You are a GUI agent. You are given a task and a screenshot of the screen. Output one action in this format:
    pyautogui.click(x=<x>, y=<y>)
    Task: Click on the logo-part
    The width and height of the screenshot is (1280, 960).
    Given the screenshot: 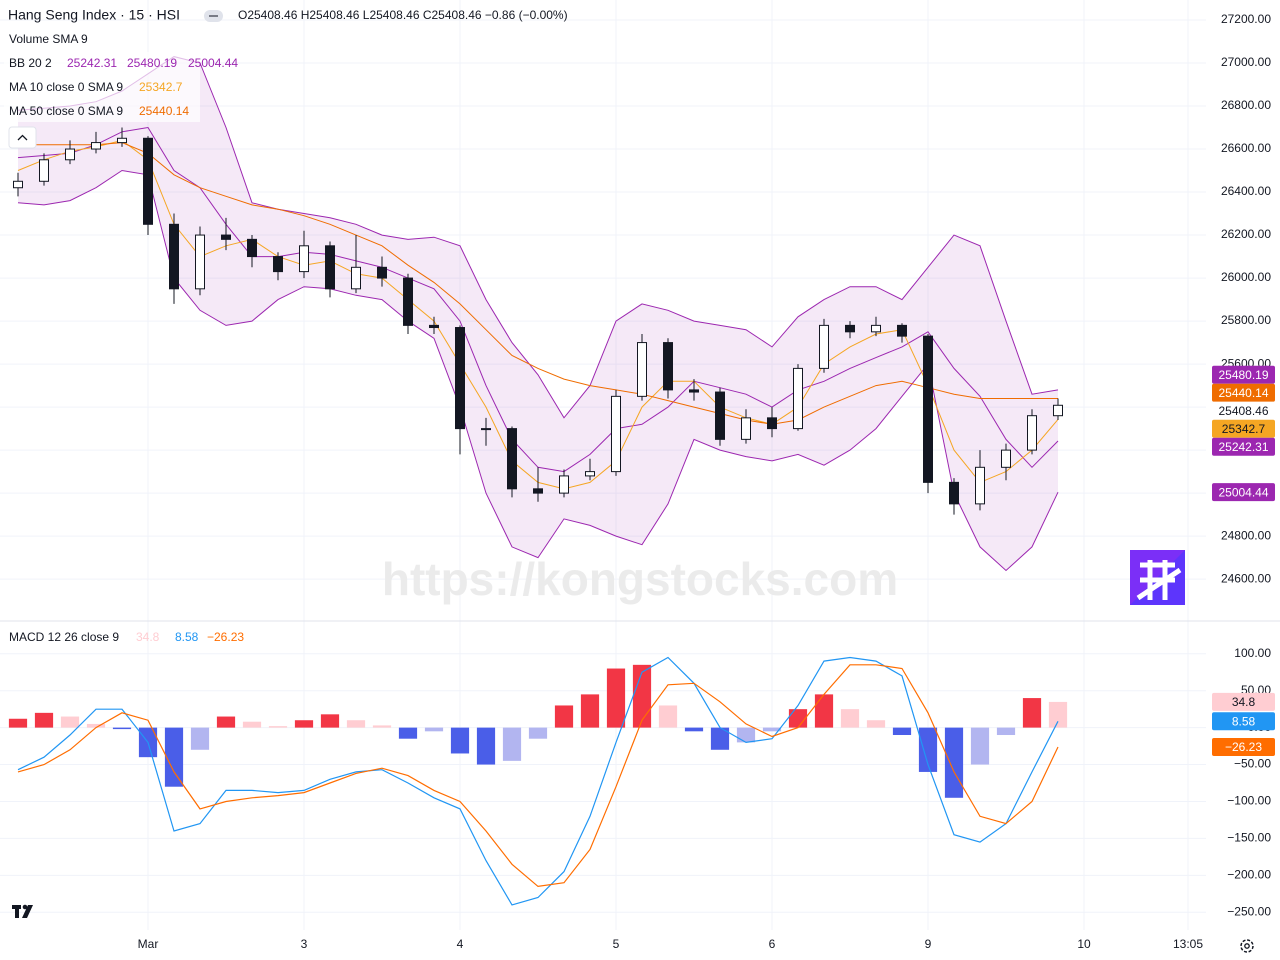 What is the action you would take?
    pyautogui.click(x=27, y=911)
    